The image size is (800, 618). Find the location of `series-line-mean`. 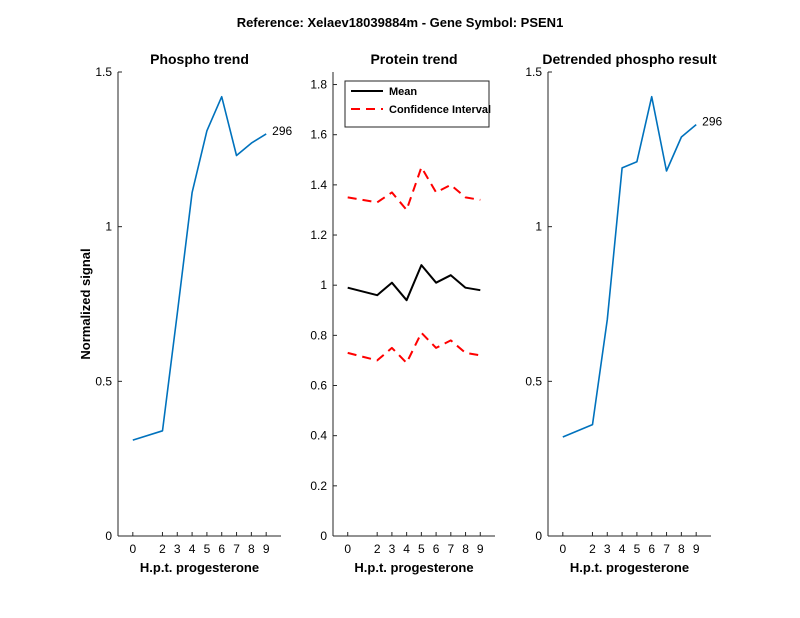

series-line-mean is located at coordinates (414, 283).